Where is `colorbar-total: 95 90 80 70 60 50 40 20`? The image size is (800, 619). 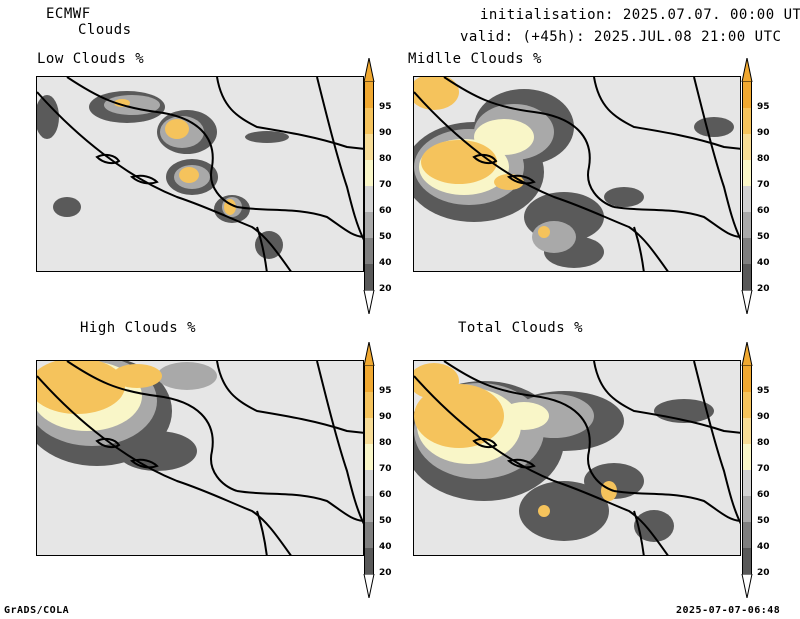
colorbar-total: 95 90 80 70 60 50 40 20 is located at coordinates (765, 470).